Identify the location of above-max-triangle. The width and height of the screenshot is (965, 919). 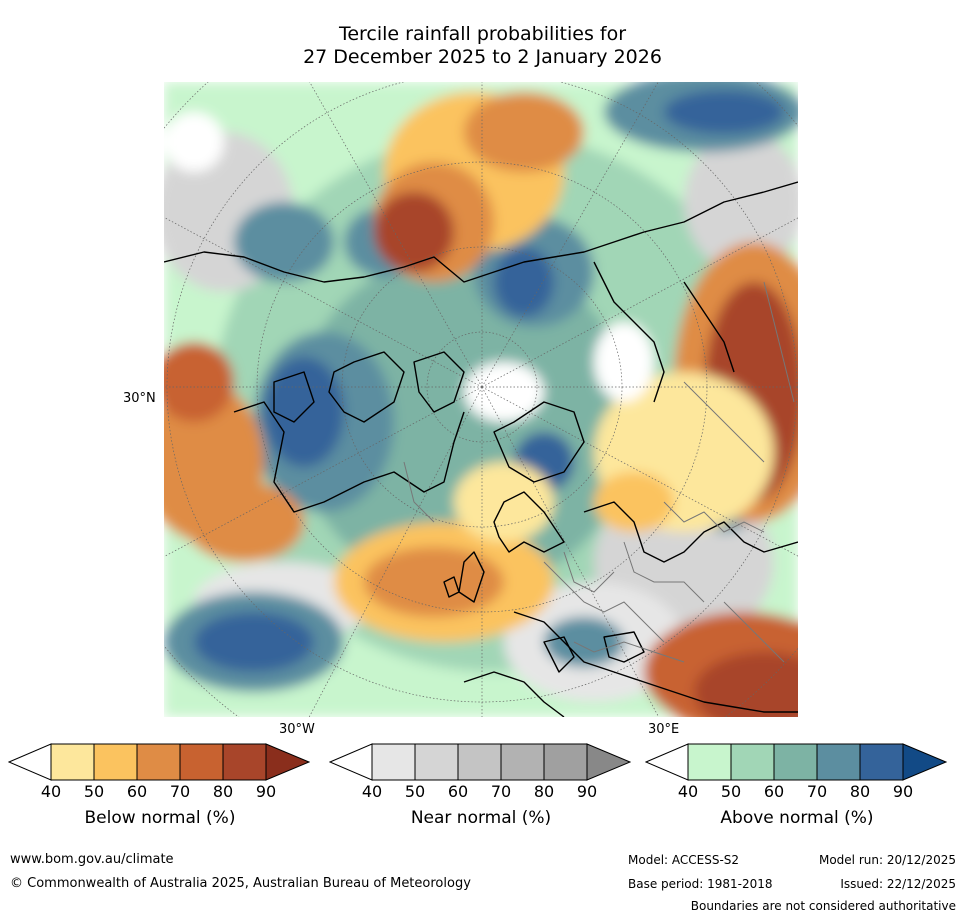
(925, 762).